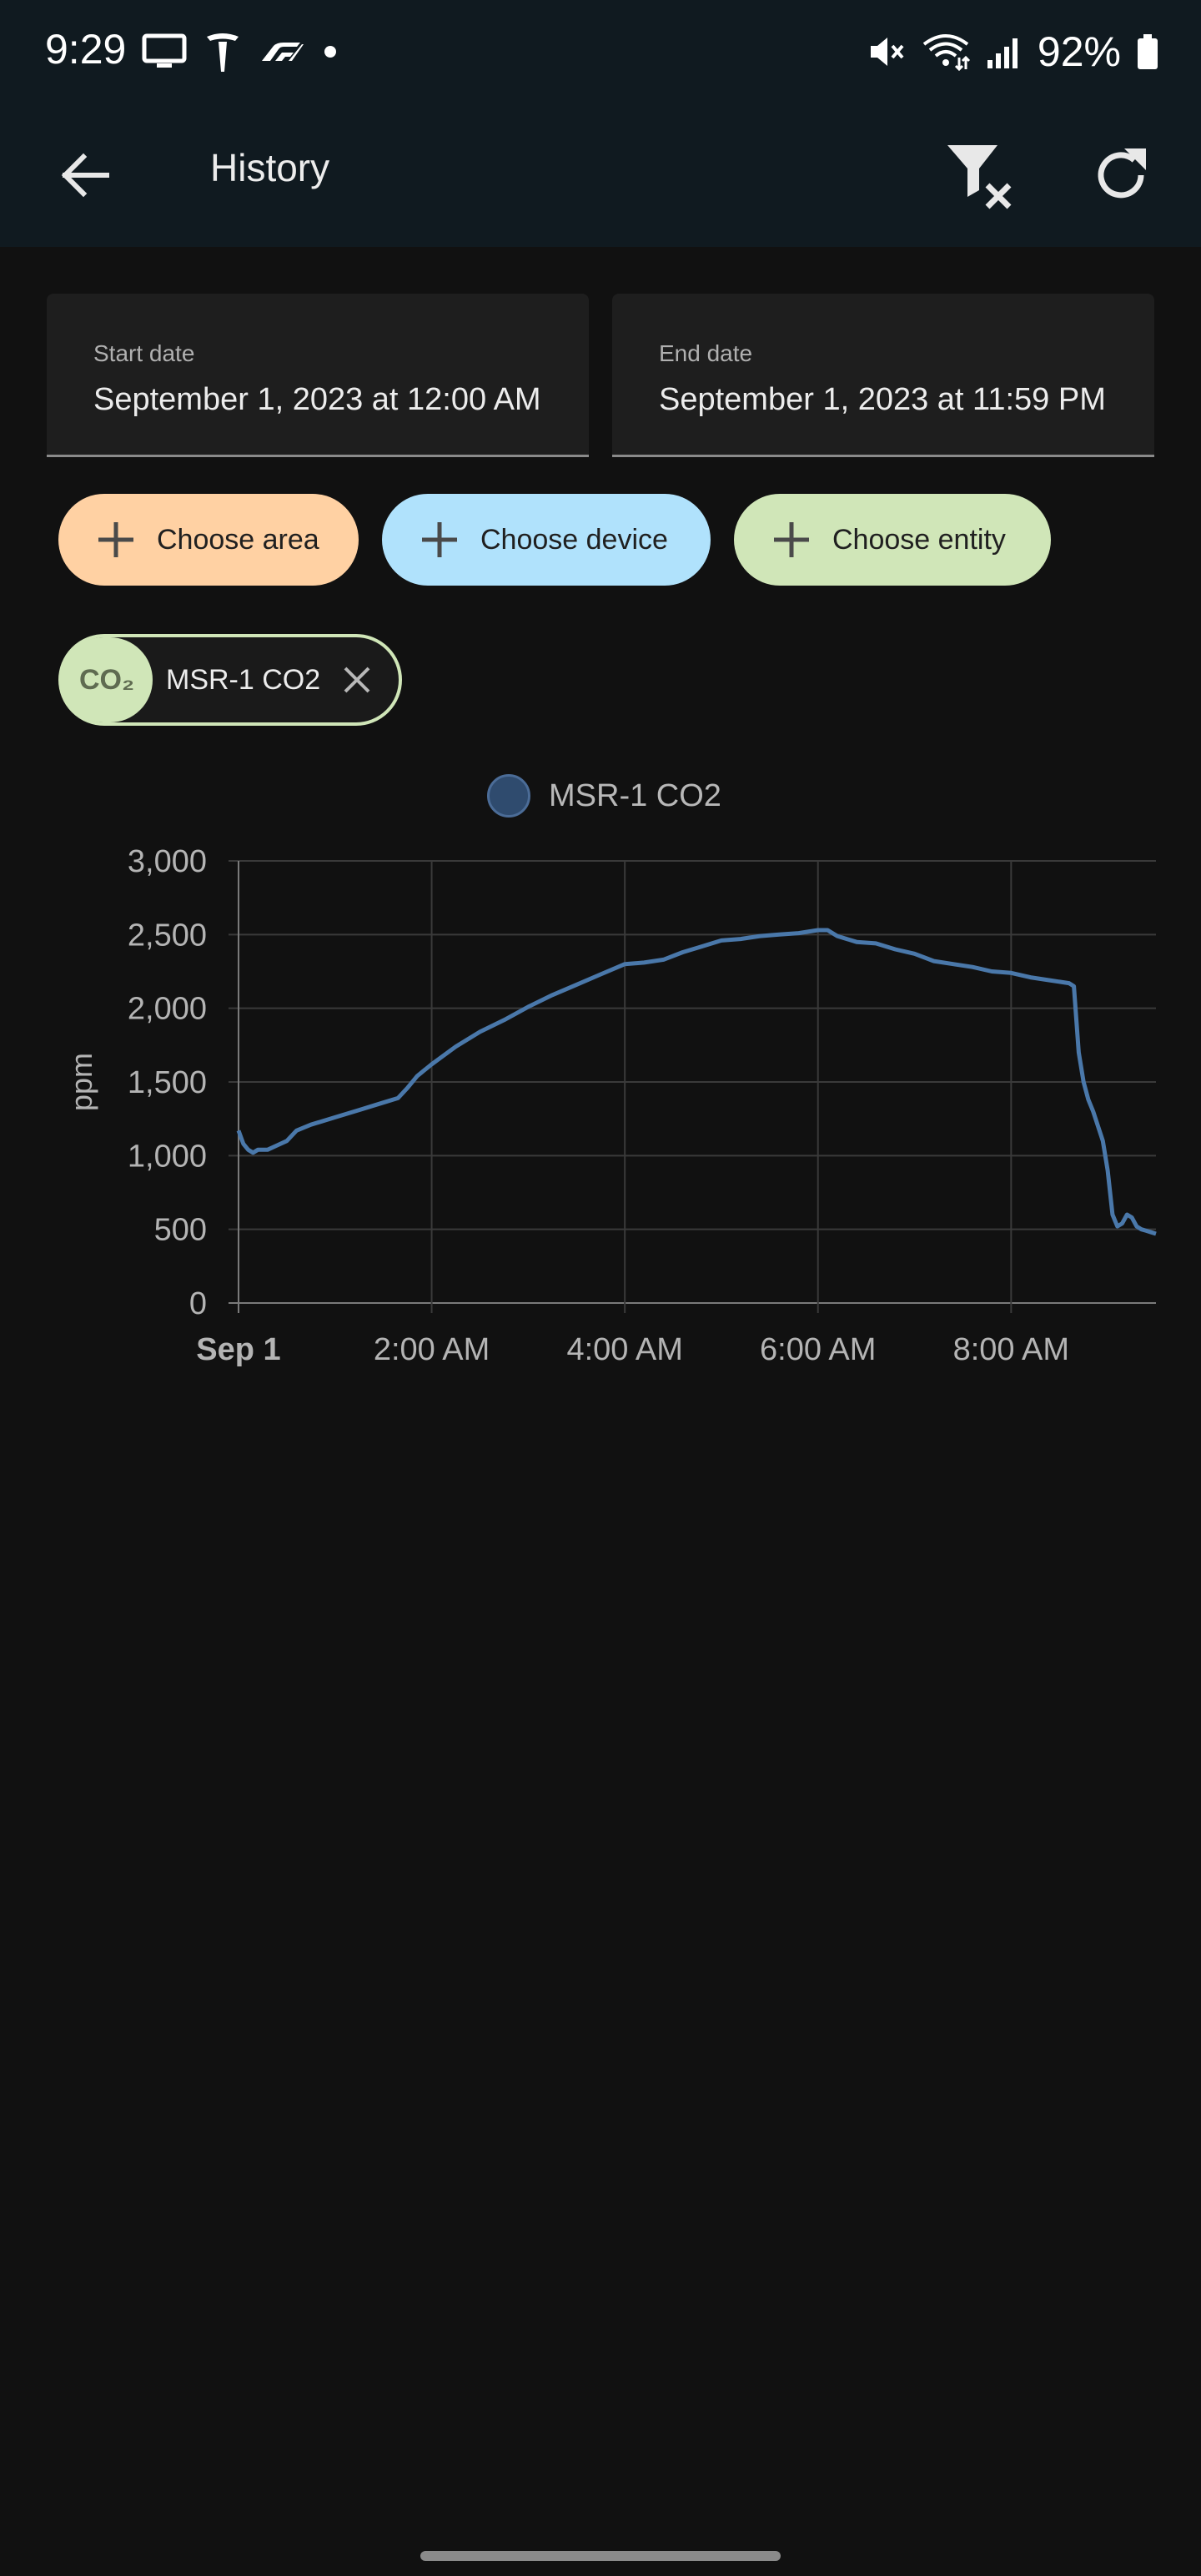 This screenshot has height=2576, width=1201. I want to click on choose-device-chip: Choose device, so click(546, 540).